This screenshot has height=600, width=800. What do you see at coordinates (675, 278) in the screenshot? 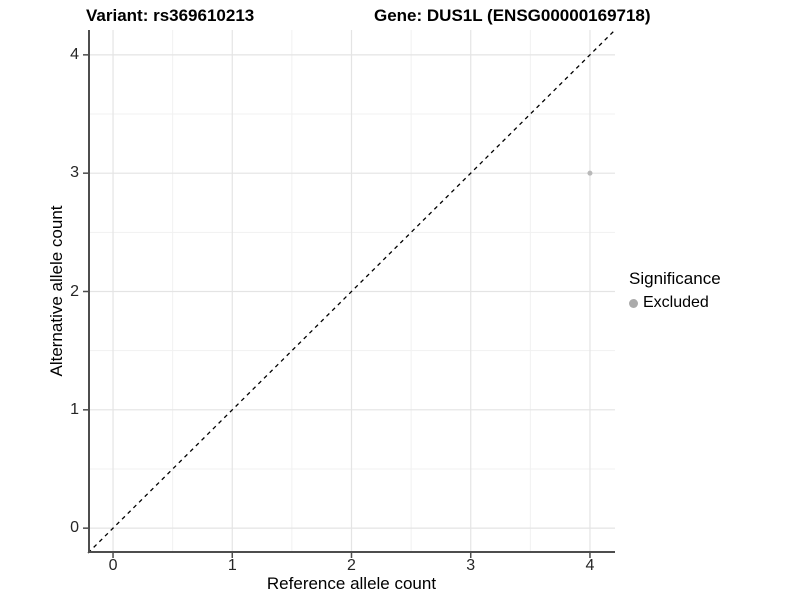
I see `legend-title: Significance` at bounding box center [675, 278].